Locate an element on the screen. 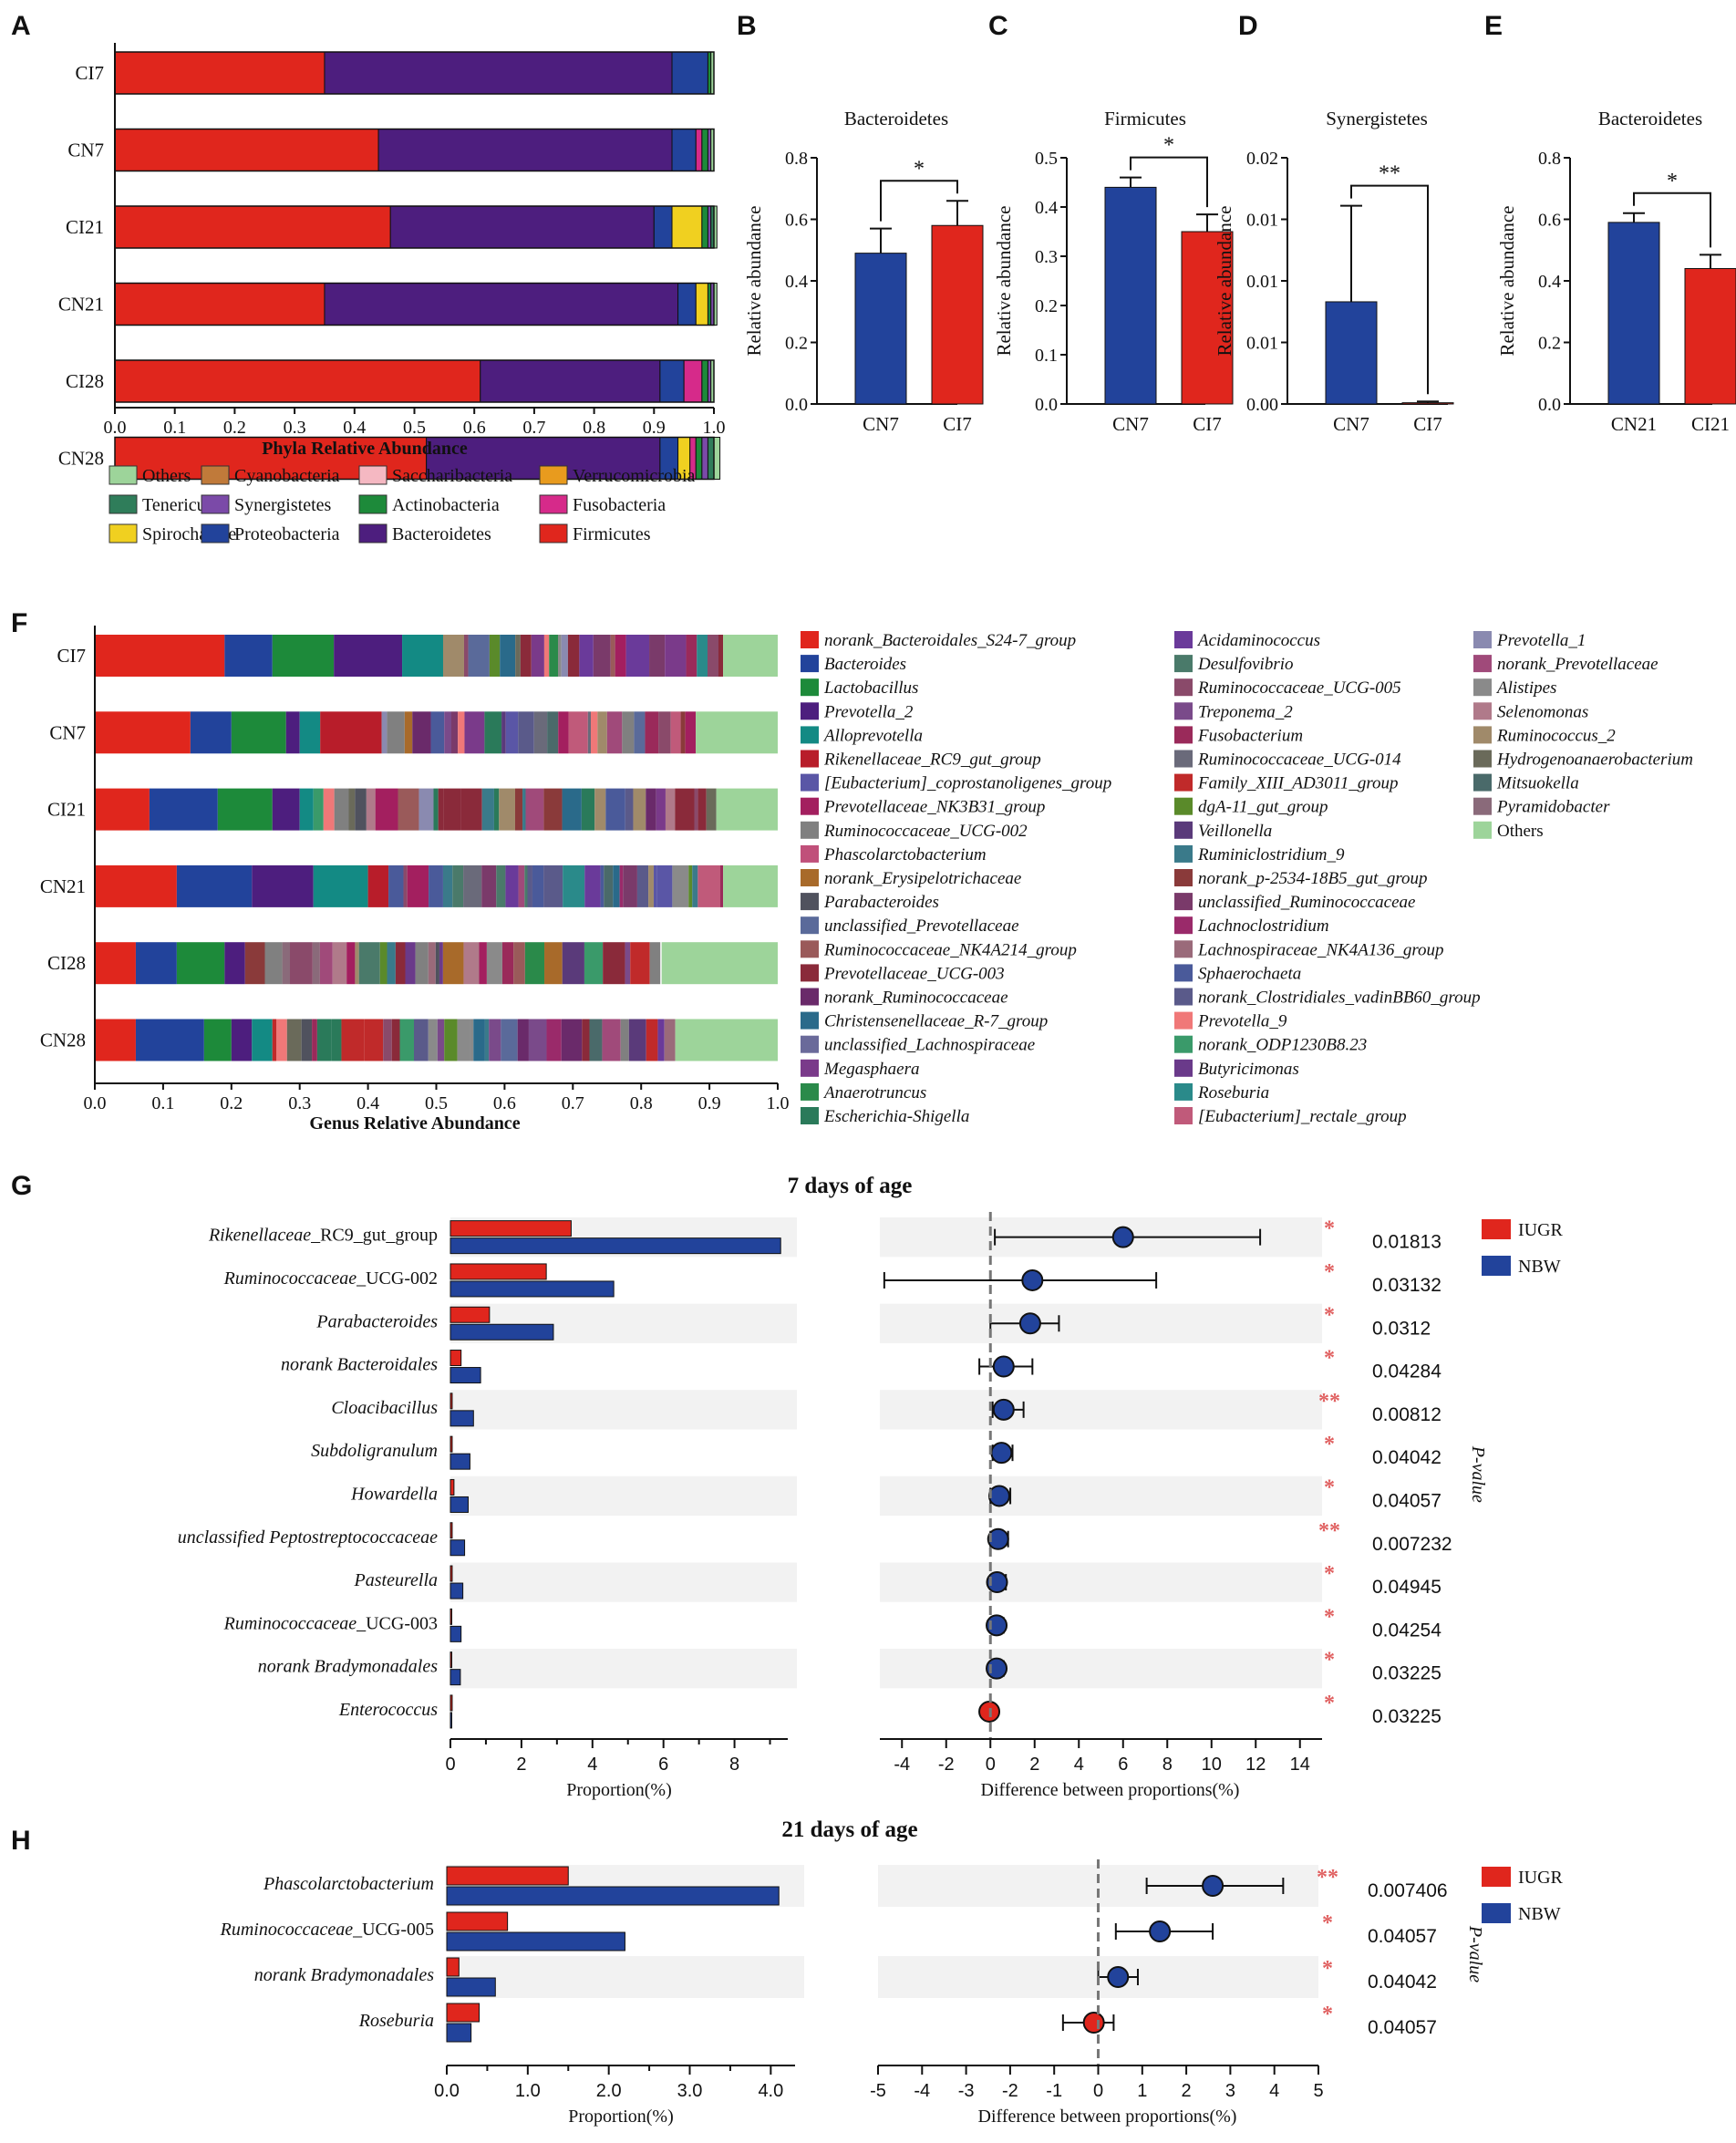  panel-title: Firmicutes is located at coordinates (1145, 118).